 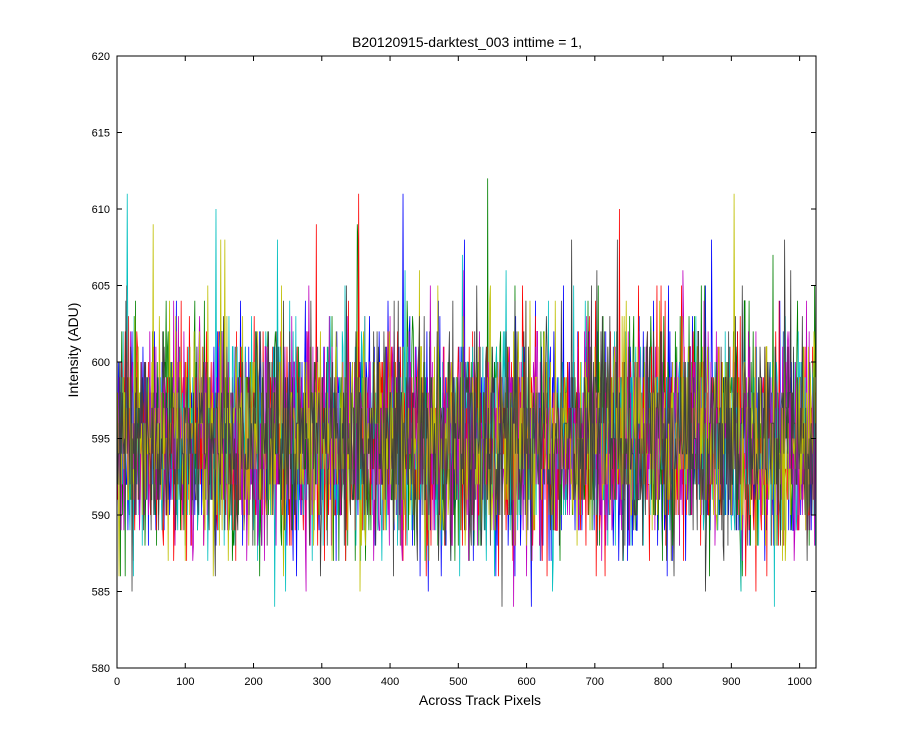 What do you see at coordinates (595, 682) in the screenshot?
I see `x-tick-label-700: 700` at bounding box center [595, 682].